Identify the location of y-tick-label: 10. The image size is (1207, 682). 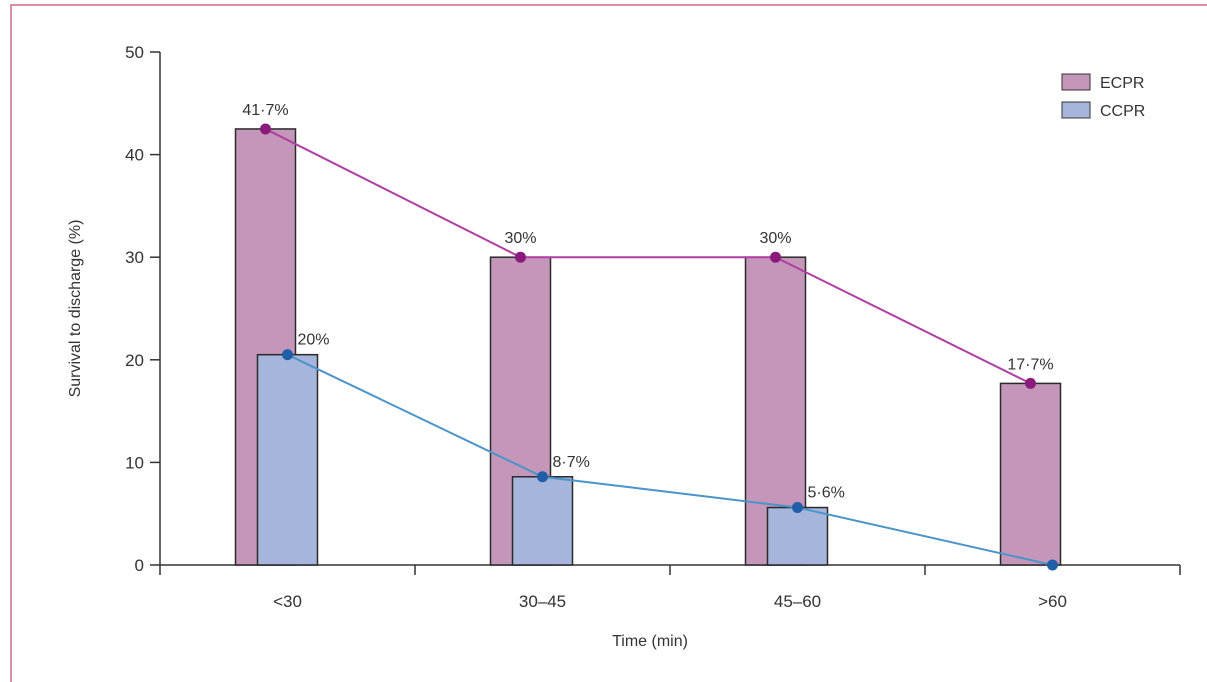
(134, 462).